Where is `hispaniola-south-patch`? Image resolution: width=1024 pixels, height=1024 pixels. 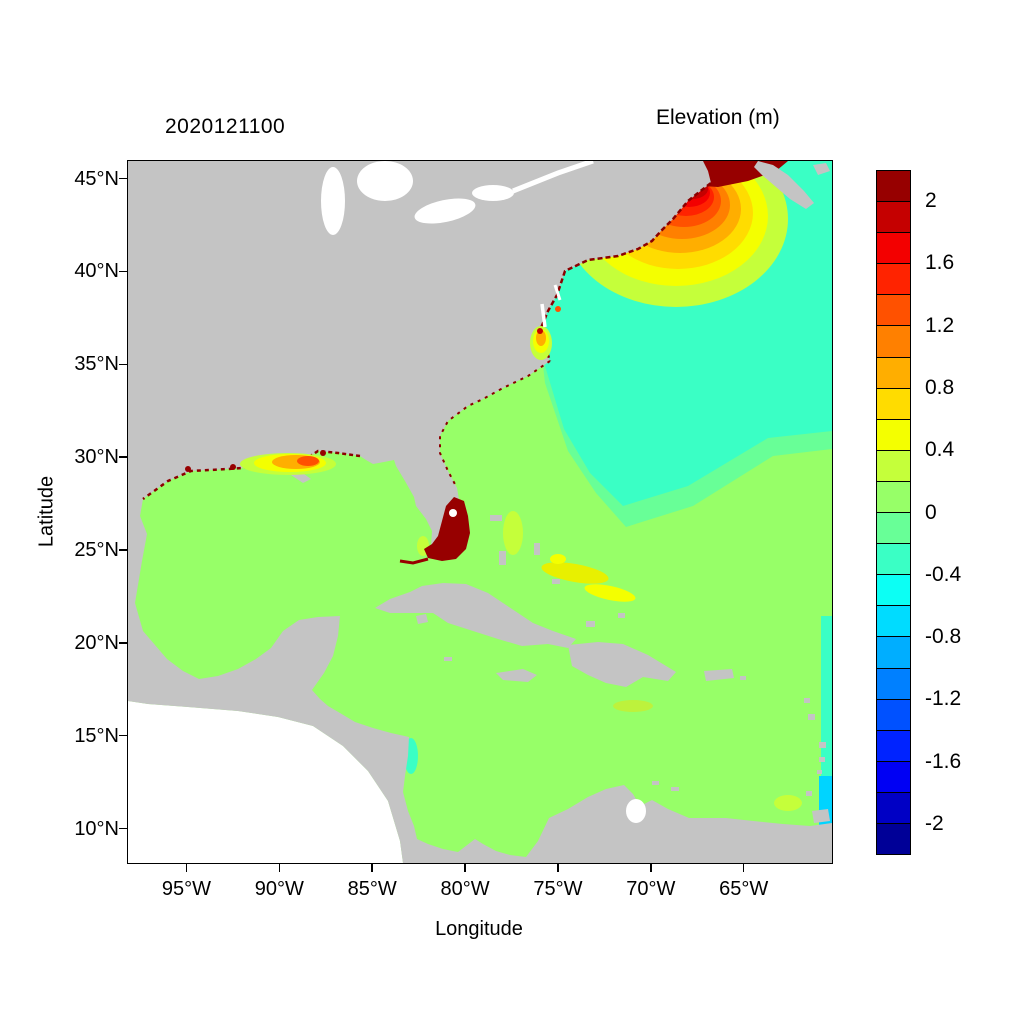 hispaniola-south-patch is located at coordinates (633, 706).